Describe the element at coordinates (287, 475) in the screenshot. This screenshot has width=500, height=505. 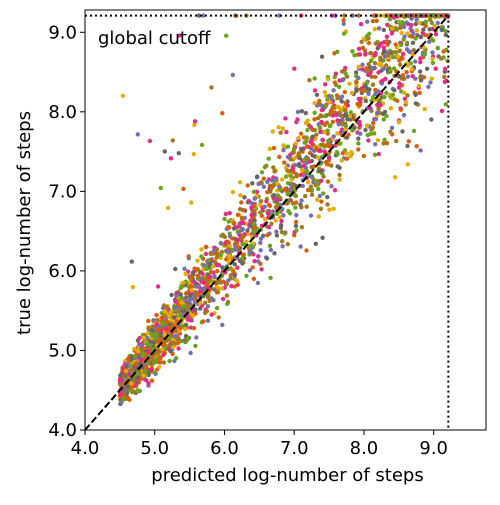
I see `x-axis-label: predicted log-number of steps` at that location.